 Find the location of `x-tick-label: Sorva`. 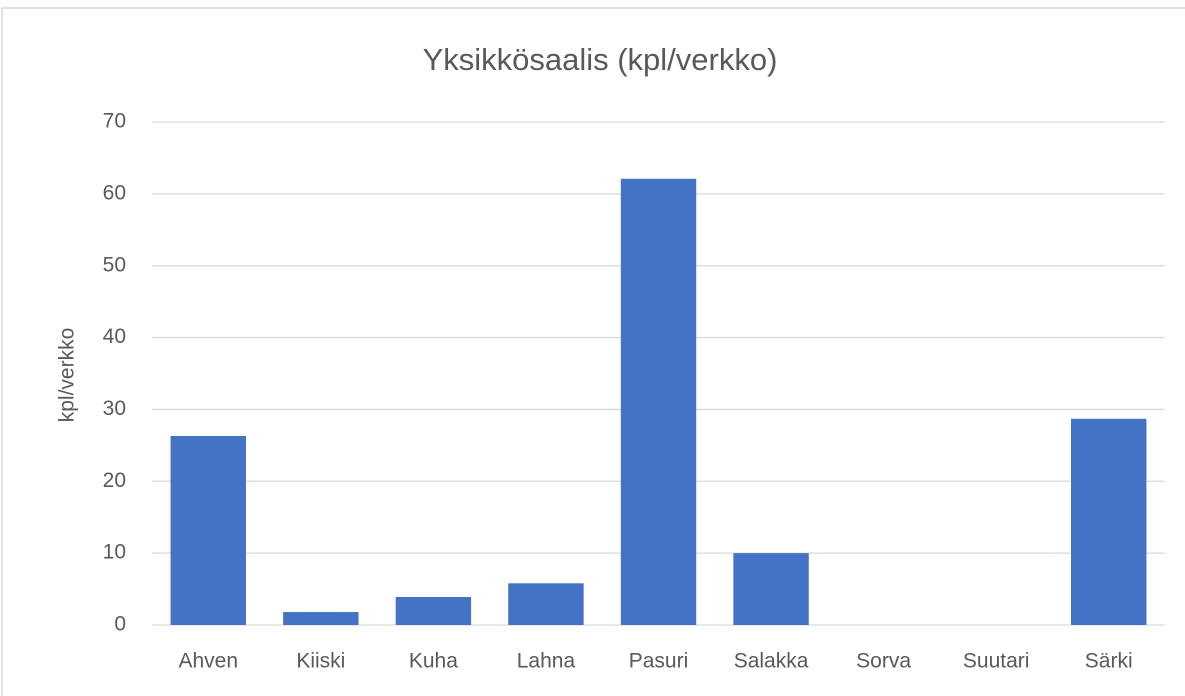

x-tick-label: Sorva is located at coordinates (883, 661).